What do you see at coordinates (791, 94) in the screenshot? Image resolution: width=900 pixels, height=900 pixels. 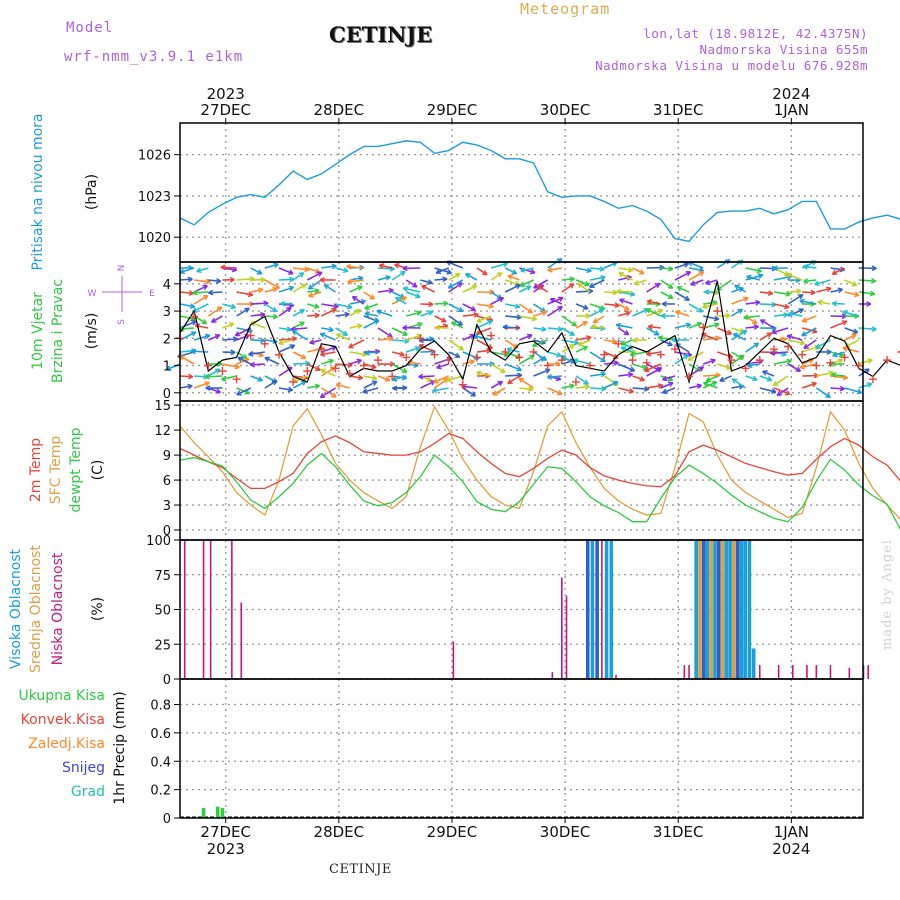 I see `top-year-right: 2024` at bounding box center [791, 94].